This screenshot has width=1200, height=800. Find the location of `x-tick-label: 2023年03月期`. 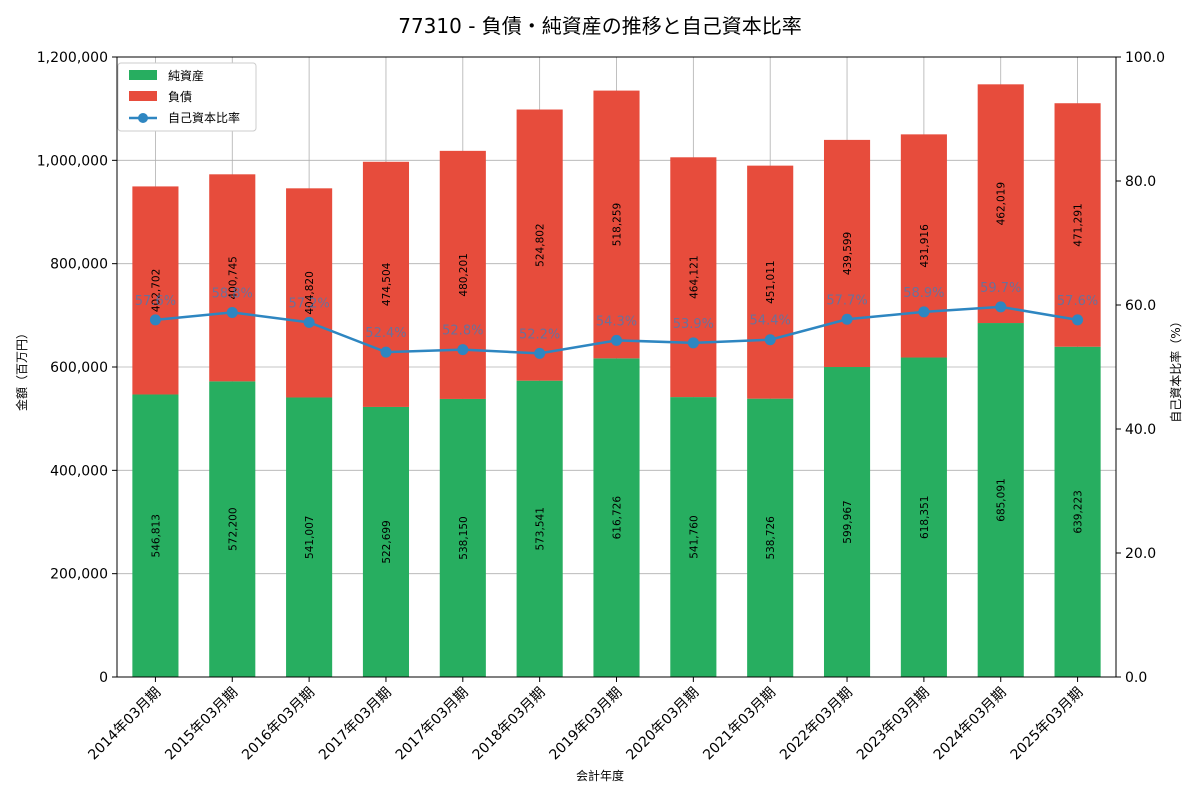

x-tick-label: 2023年03月期 is located at coordinates (893, 724).